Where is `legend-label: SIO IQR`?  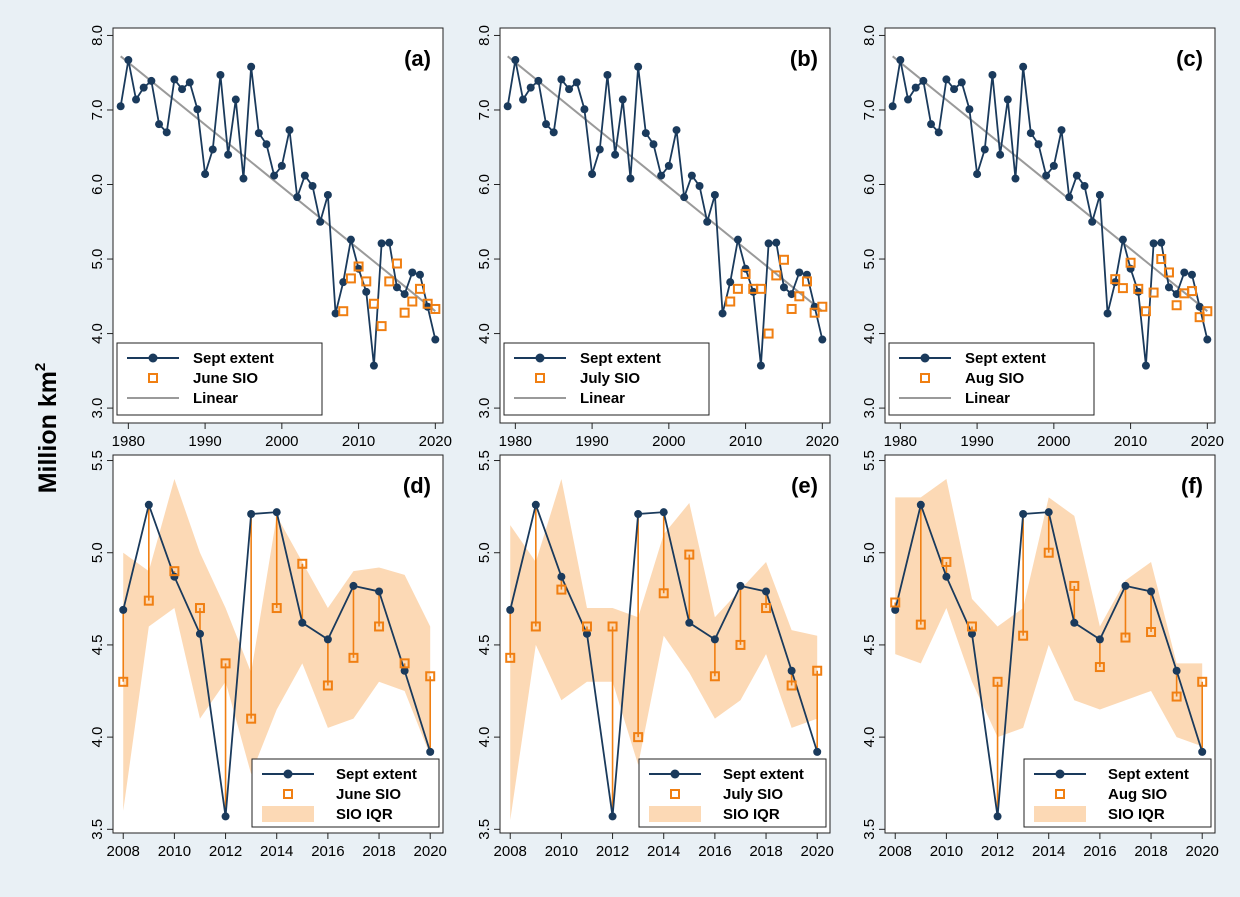
legend-label: SIO IQR is located at coordinates (751, 814).